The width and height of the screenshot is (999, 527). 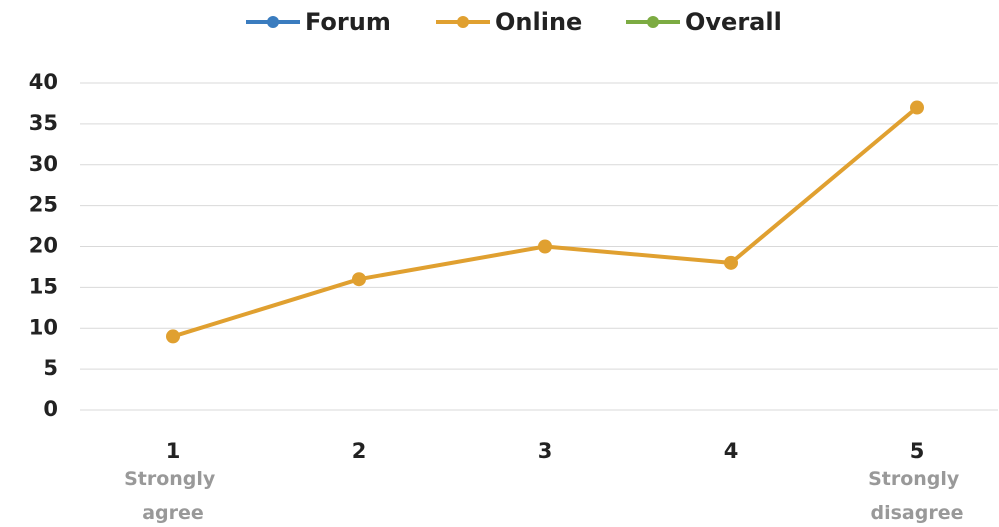 What do you see at coordinates (43, 82) in the screenshot?
I see `y-tick-label: 40` at bounding box center [43, 82].